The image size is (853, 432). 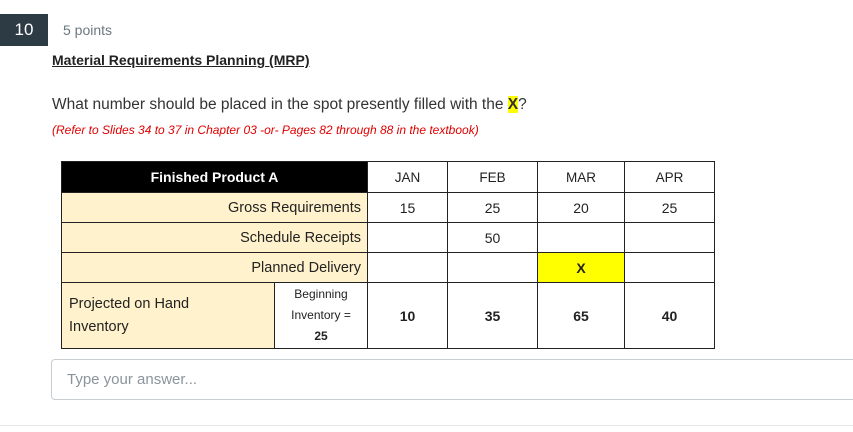 I want to click on receipts-feb: 50, so click(x=492, y=237).